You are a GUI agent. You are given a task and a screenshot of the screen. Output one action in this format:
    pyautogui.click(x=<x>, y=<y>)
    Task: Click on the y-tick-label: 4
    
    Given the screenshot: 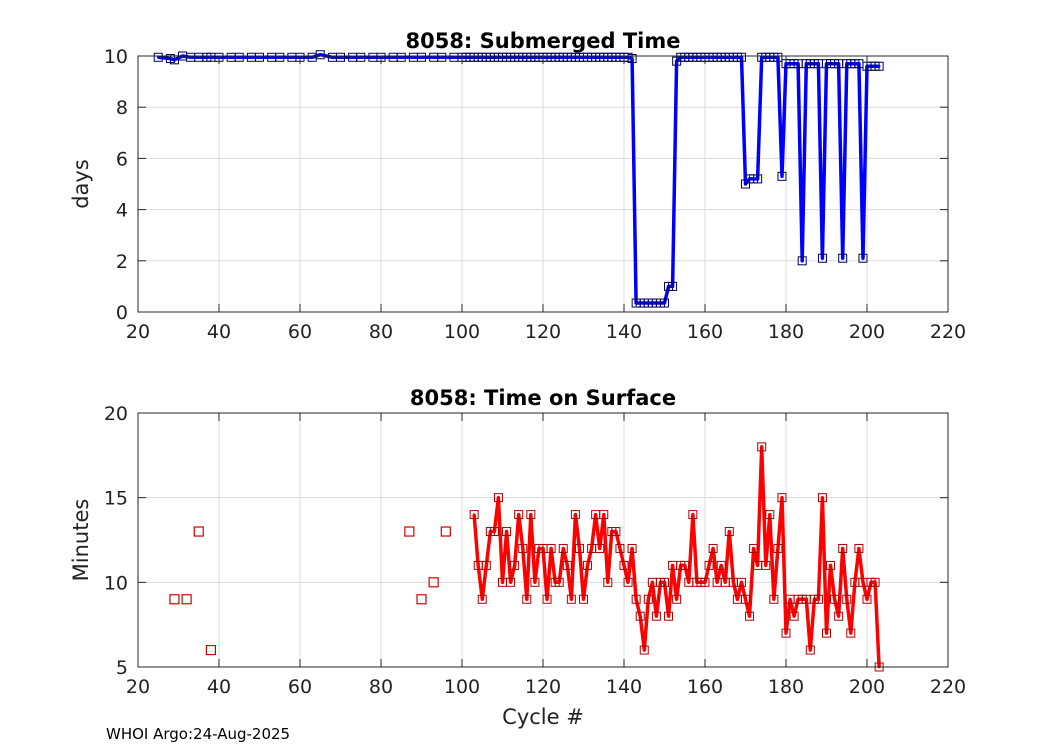 What is the action you would take?
    pyautogui.click(x=122, y=211)
    